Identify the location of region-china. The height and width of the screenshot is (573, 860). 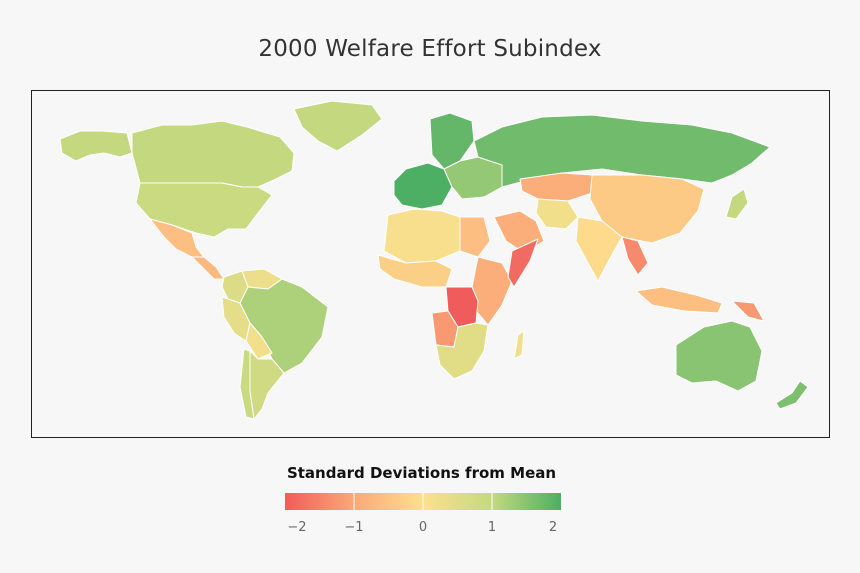
(647, 209).